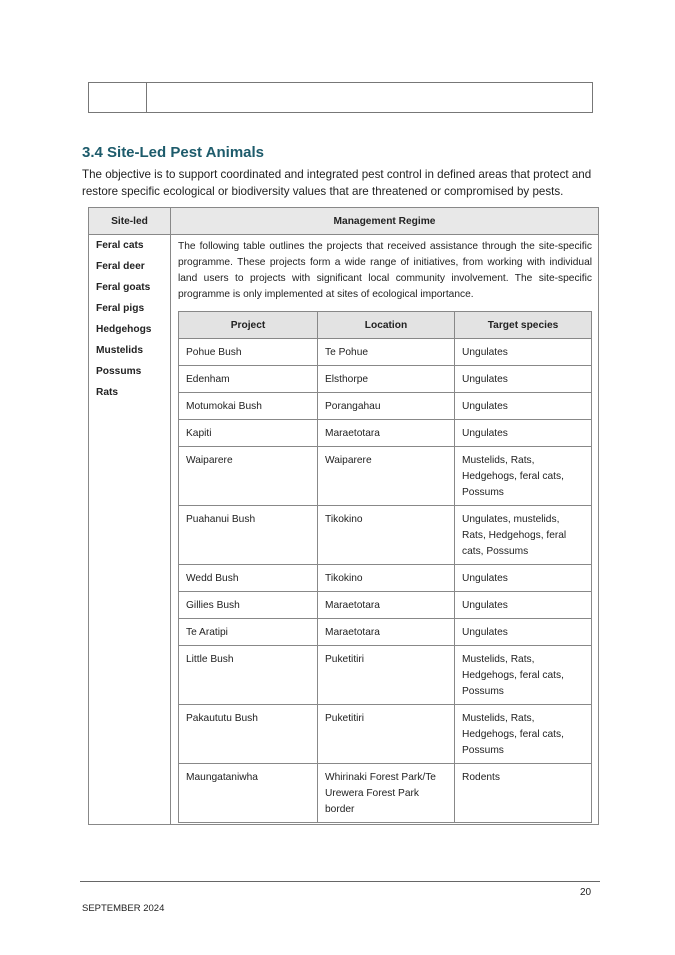 The height and width of the screenshot is (955, 675). I want to click on header-site-led: Site-led, so click(129, 221).